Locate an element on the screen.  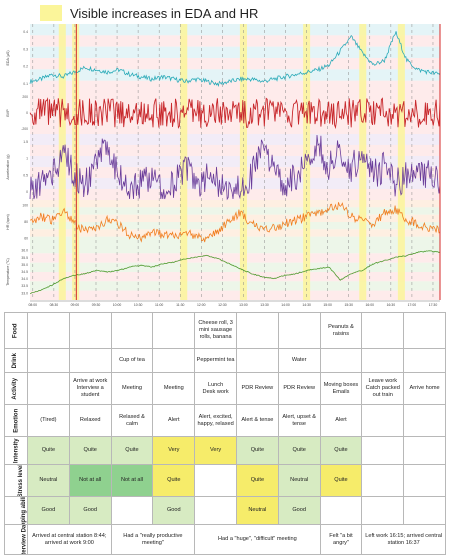
x-tick-label: 10:00 is located at coordinates (117, 305).